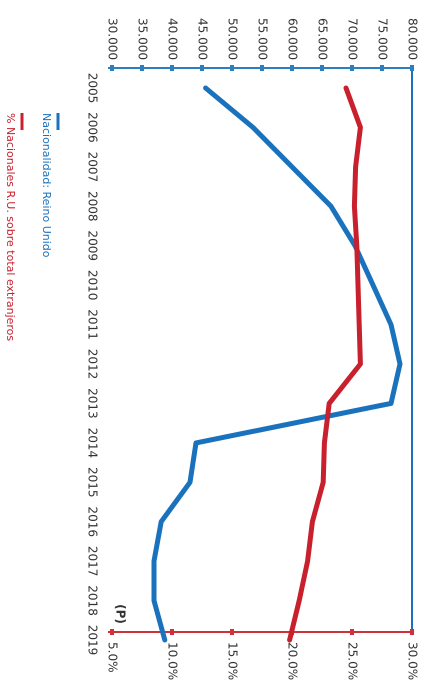  I want to click on category-label: 2006, so click(93, 127).